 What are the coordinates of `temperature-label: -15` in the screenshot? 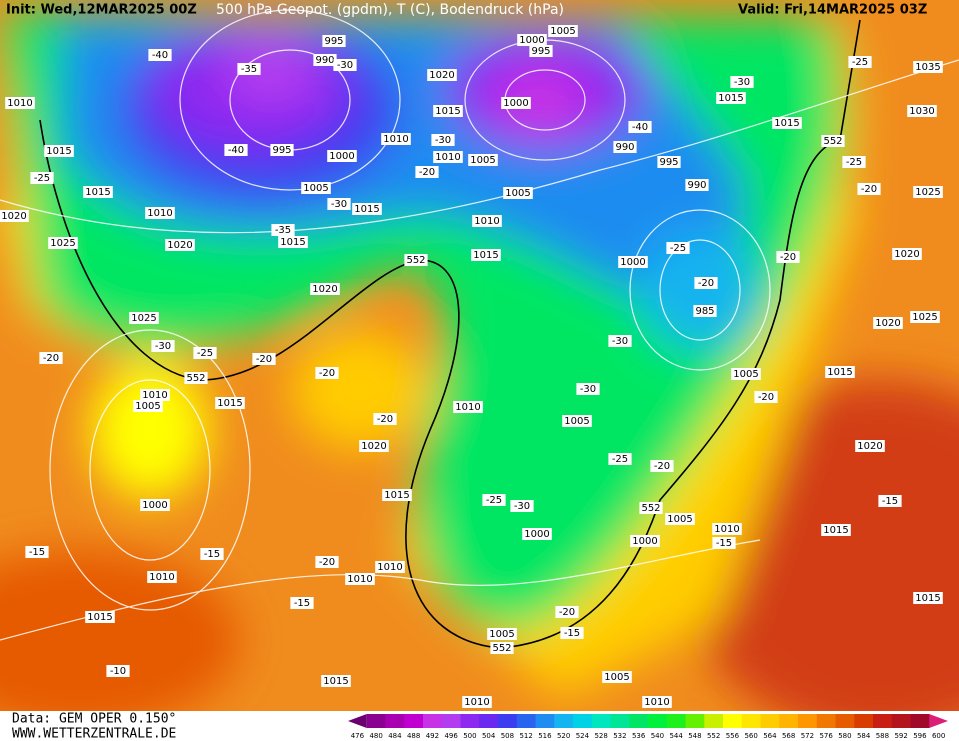 It's located at (572, 633).